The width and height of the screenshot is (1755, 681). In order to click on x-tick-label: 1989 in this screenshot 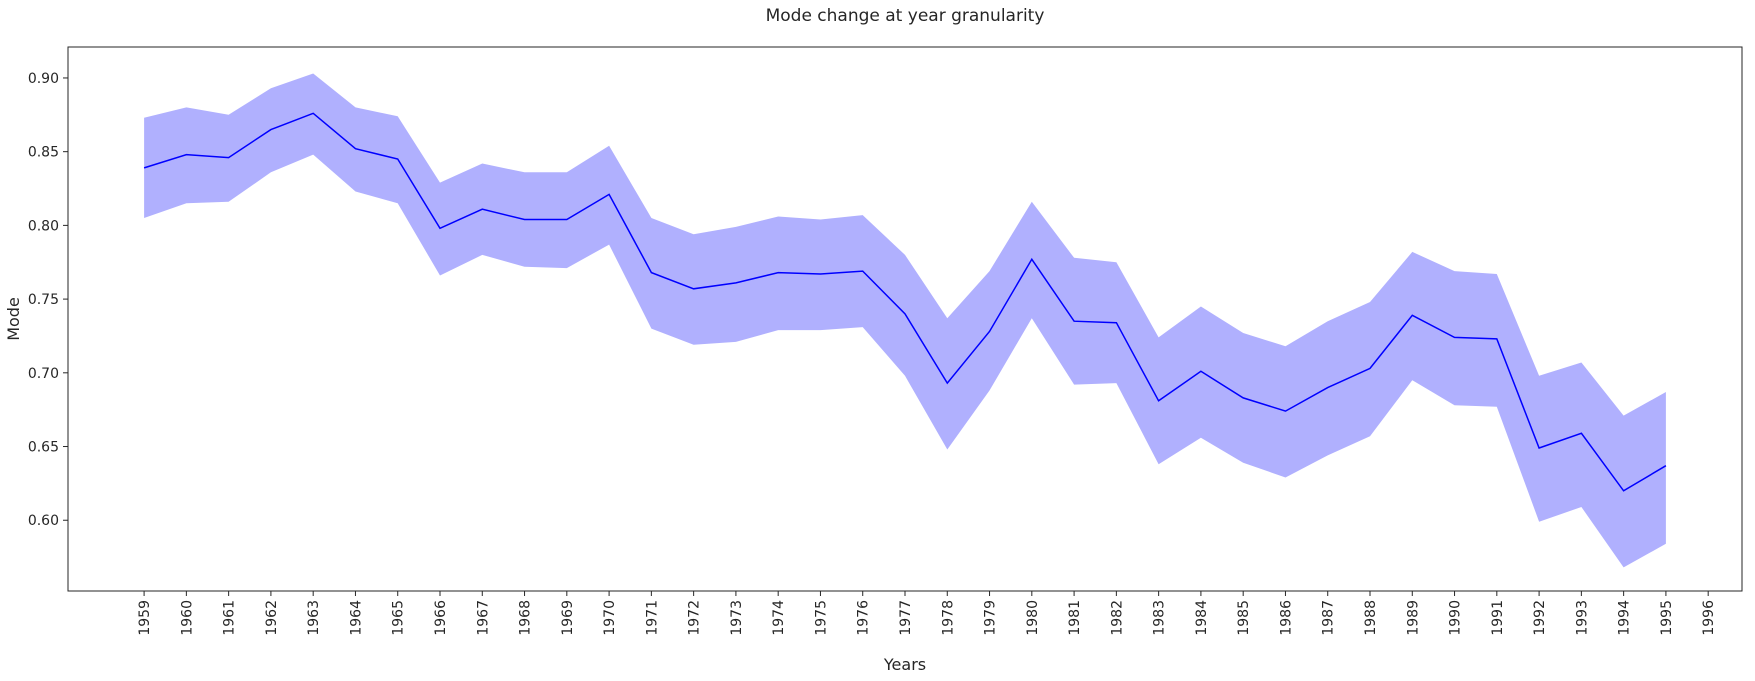, I will do `click(1413, 618)`.